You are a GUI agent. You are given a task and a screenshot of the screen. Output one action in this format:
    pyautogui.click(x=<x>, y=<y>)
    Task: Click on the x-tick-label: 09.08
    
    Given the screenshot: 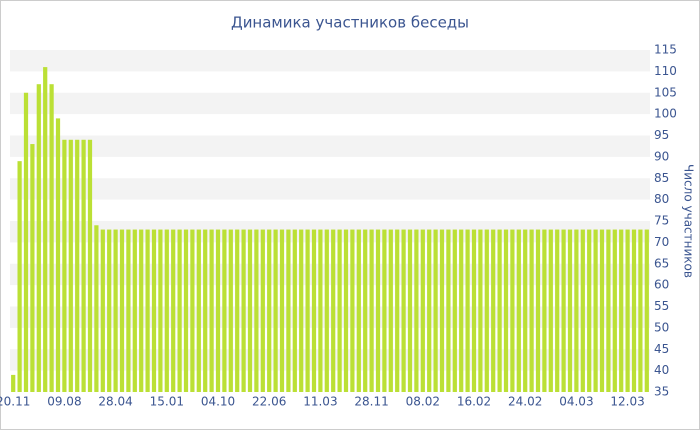 What is the action you would take?
    pyautogui.click(x=64, y=402)
    